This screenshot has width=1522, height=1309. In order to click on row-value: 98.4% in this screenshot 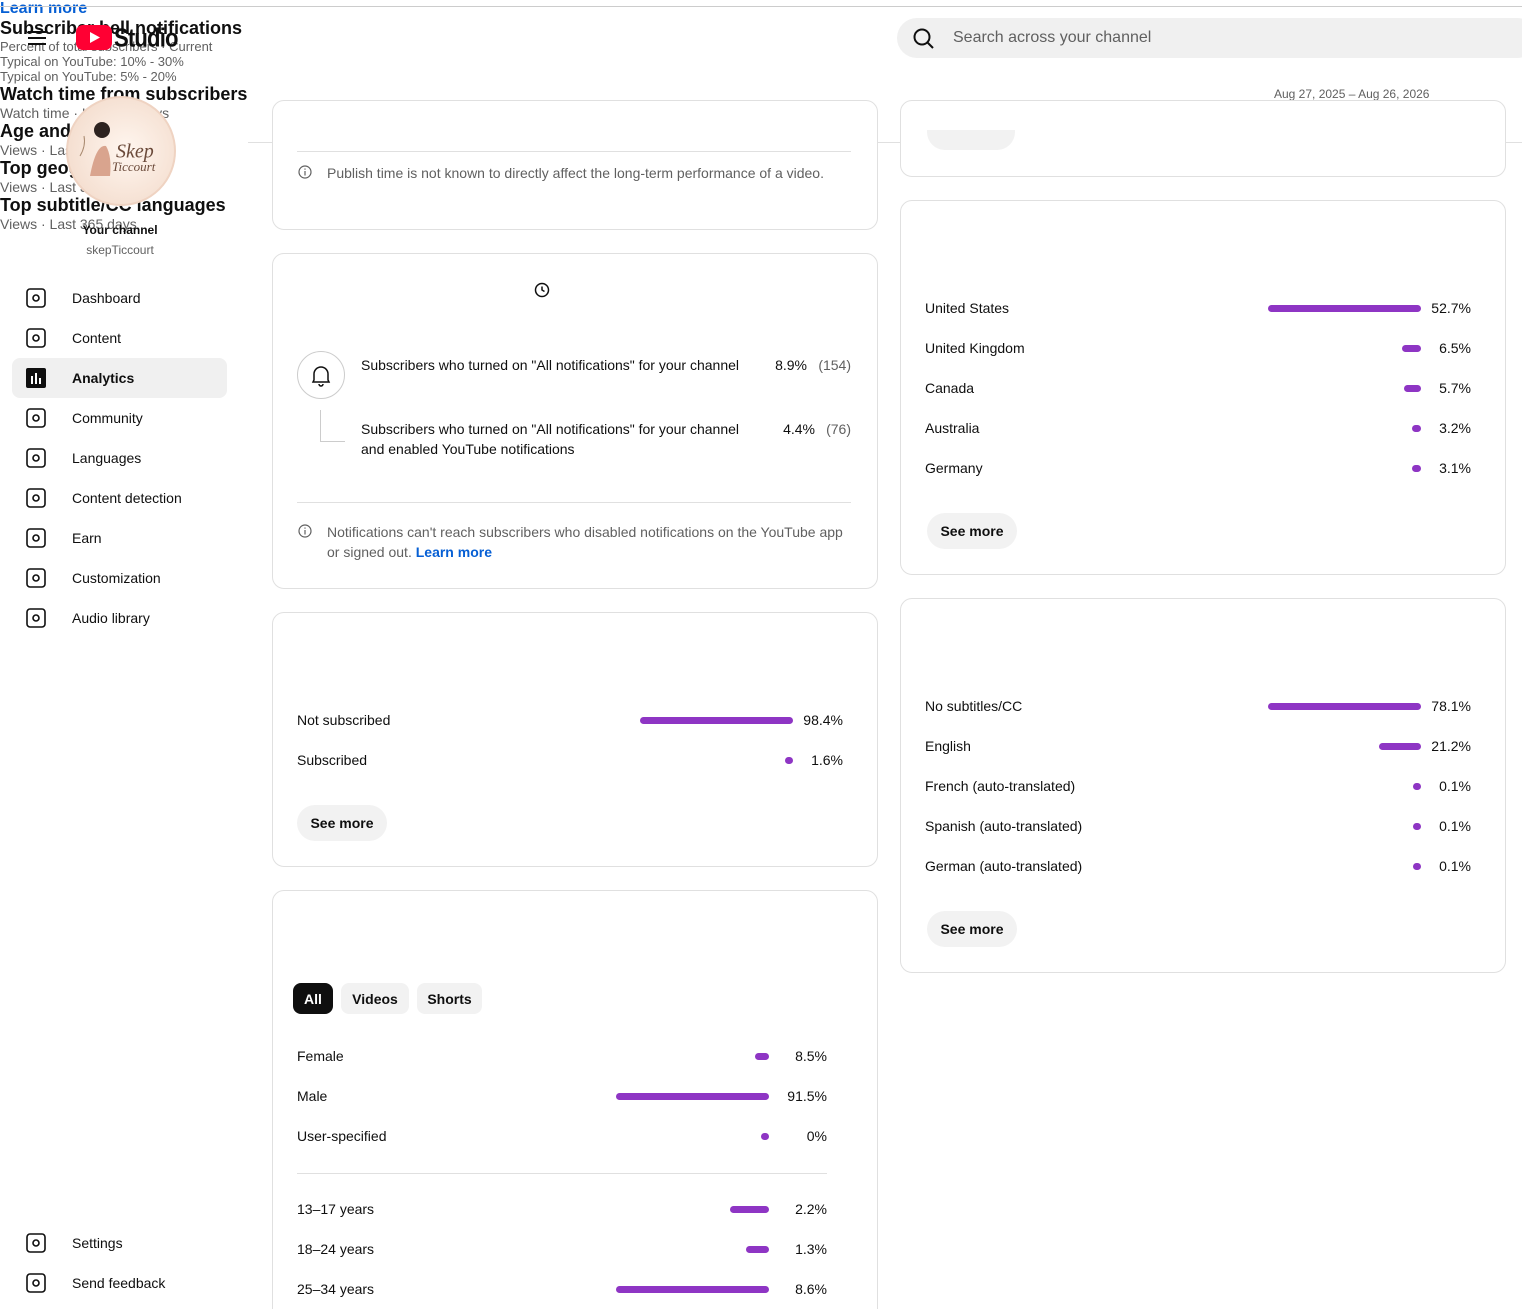, I will do `click(823, 720)`.